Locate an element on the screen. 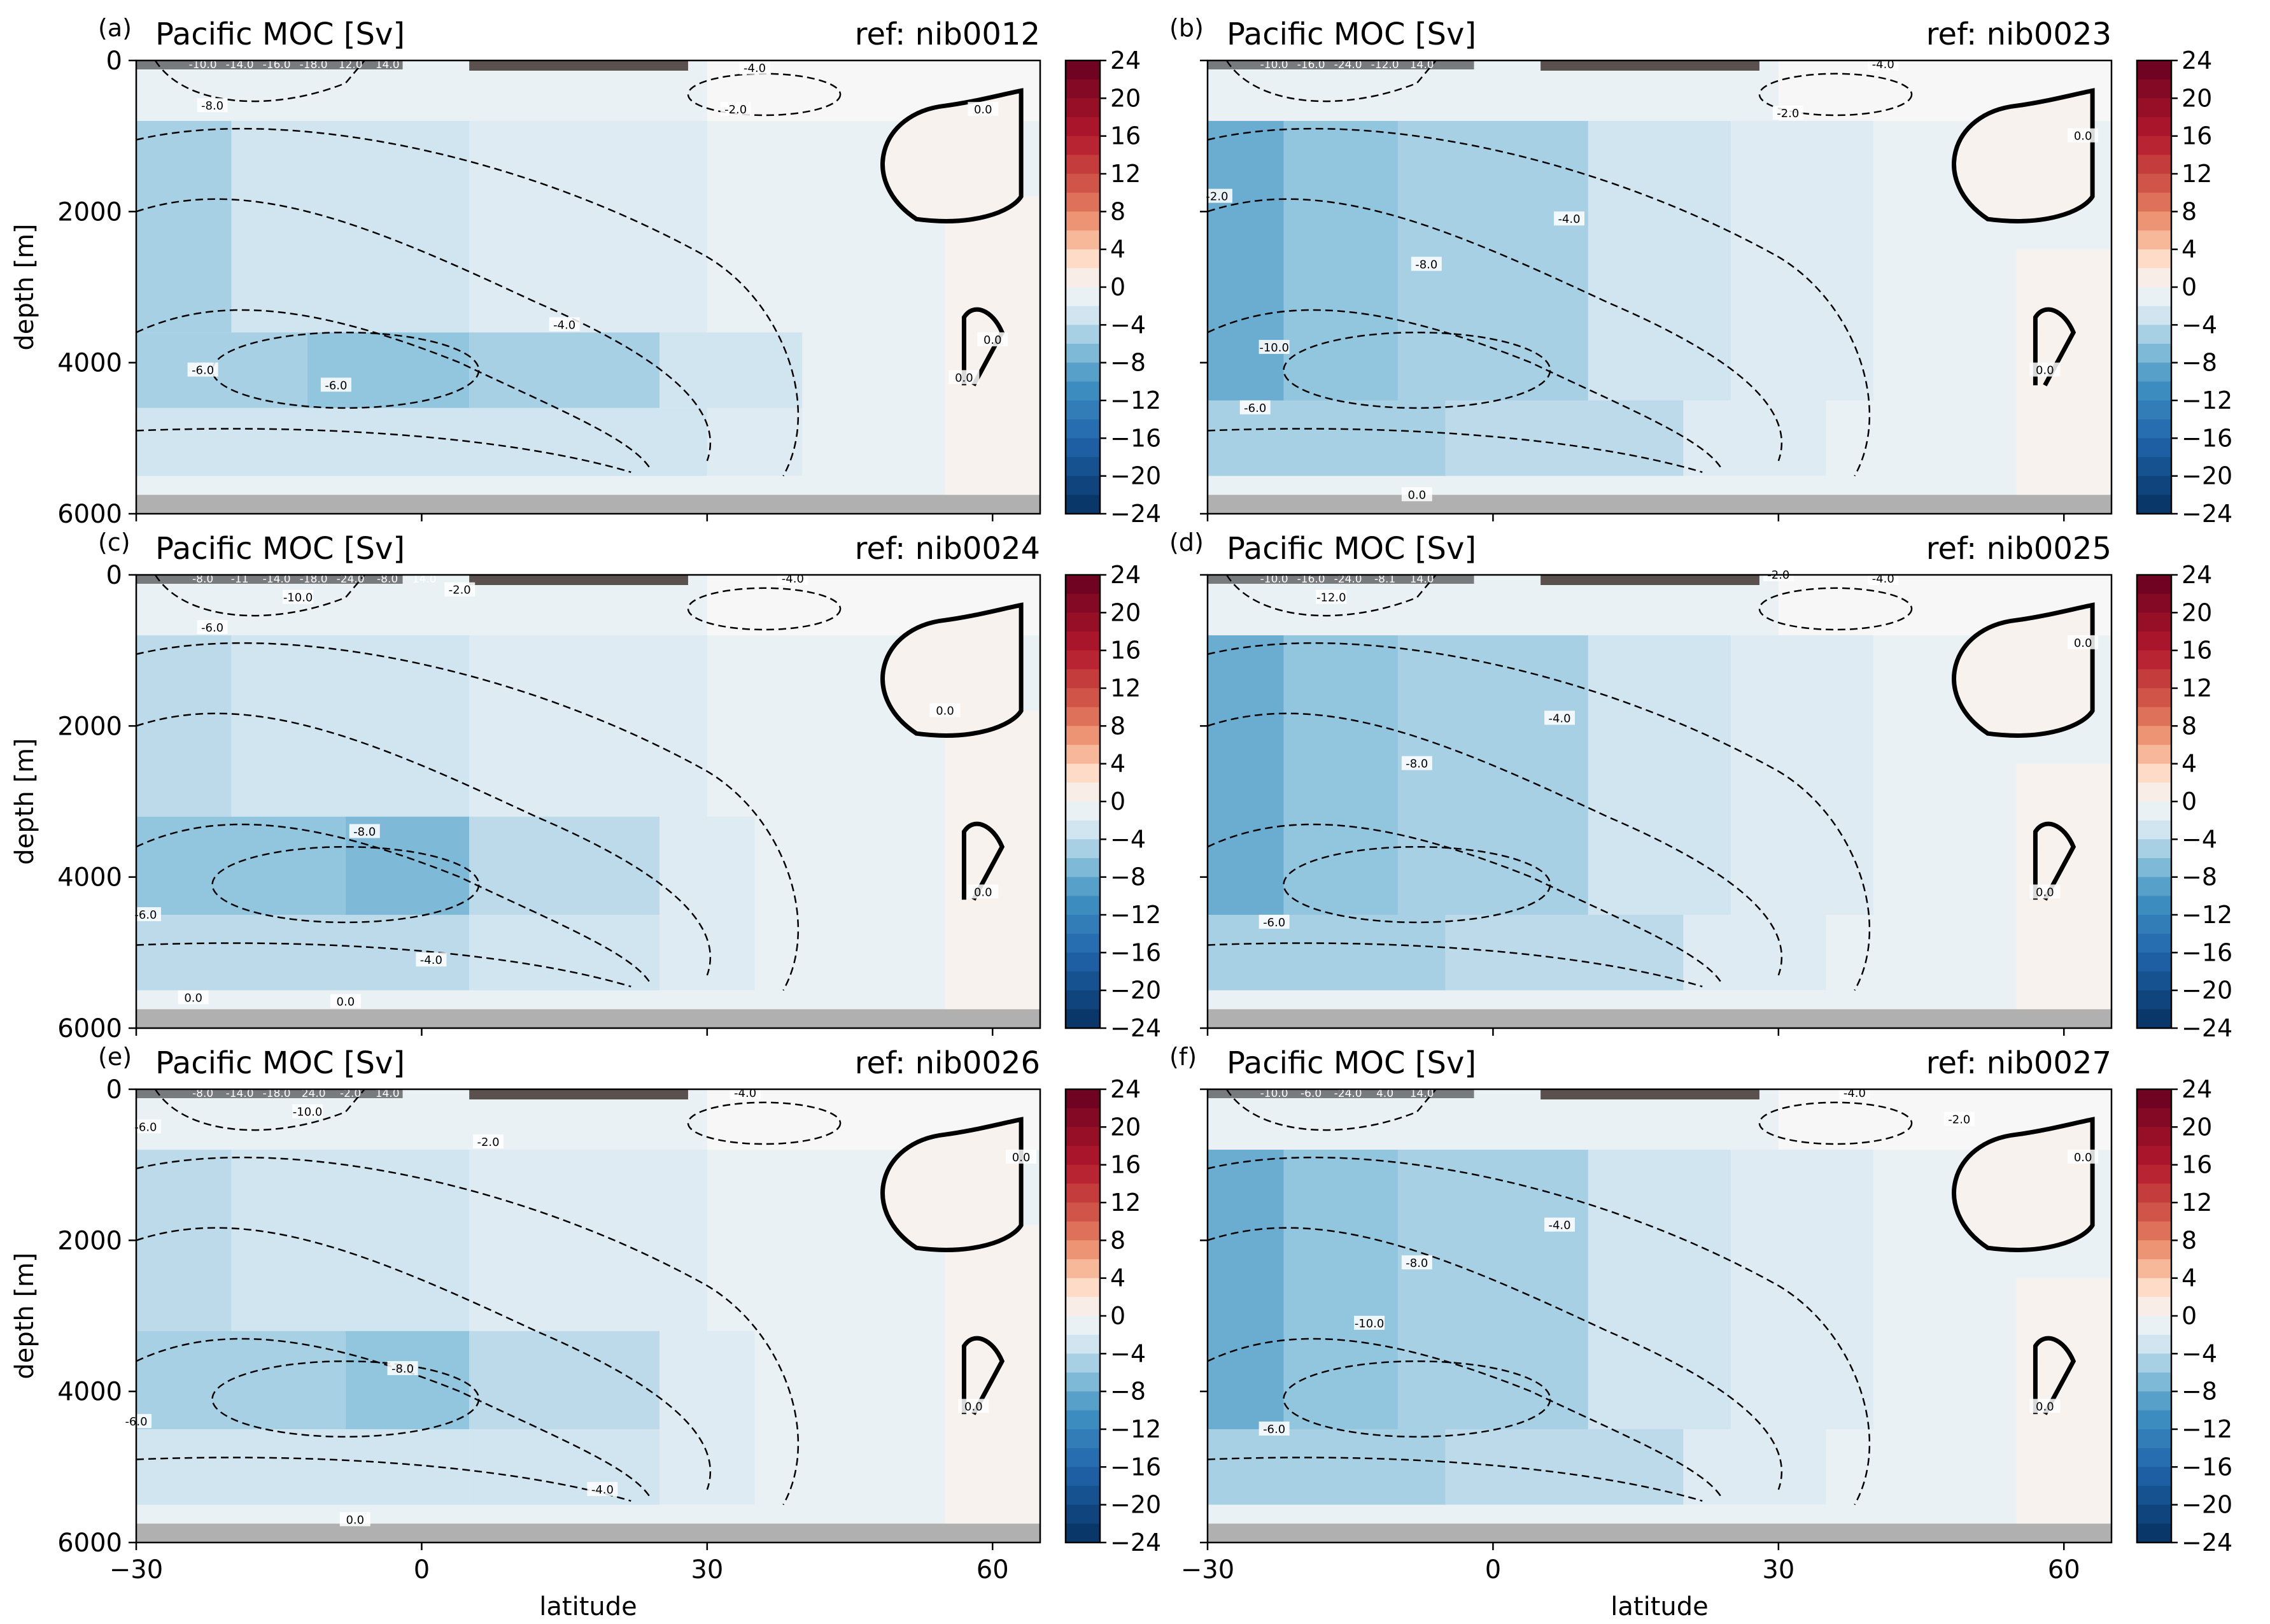 Image resolution: width=2270 pixels, height=1624 pixels. x-tick-label: 30 is located at coordinates (1778, 1570).